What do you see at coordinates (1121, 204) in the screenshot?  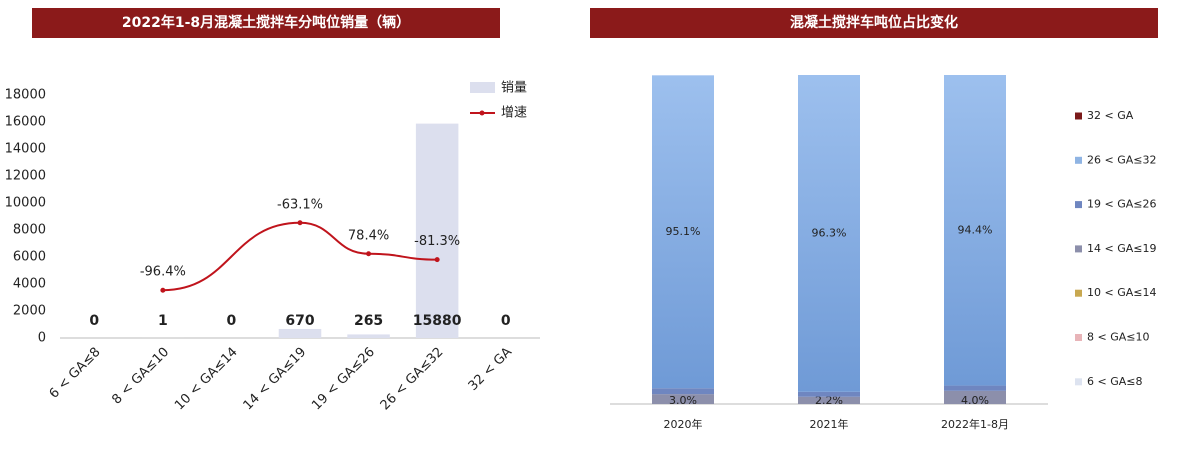 I see `legend-label: 19 < GA≤26` at bounding box center [1121, 204].